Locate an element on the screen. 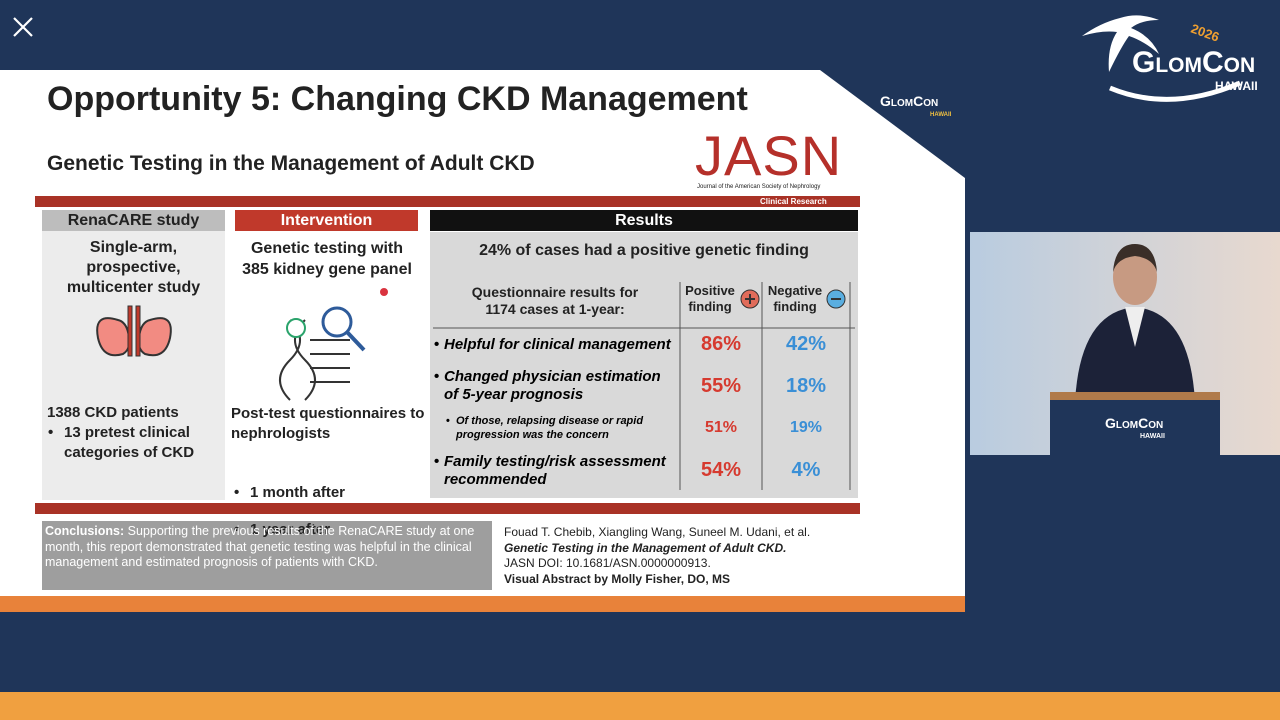 The image size is (1280, 720). row-label: Helpful for clinical management is located at coordinates (563, 345).